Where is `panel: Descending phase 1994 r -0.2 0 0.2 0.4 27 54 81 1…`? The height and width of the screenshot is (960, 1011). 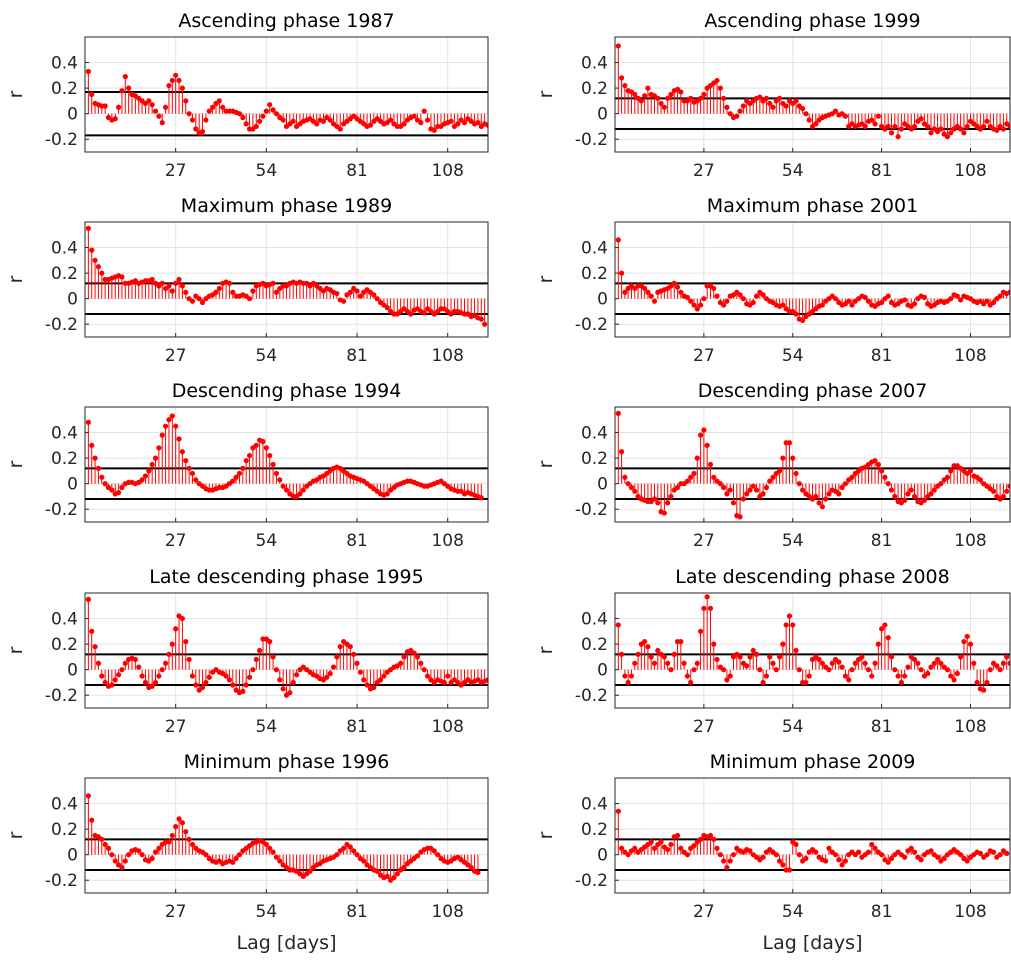 panel: Descending phase 1994 r -0.2 0 0.2 0.4 27 54 81 1… is located at coordinates (247, 465).